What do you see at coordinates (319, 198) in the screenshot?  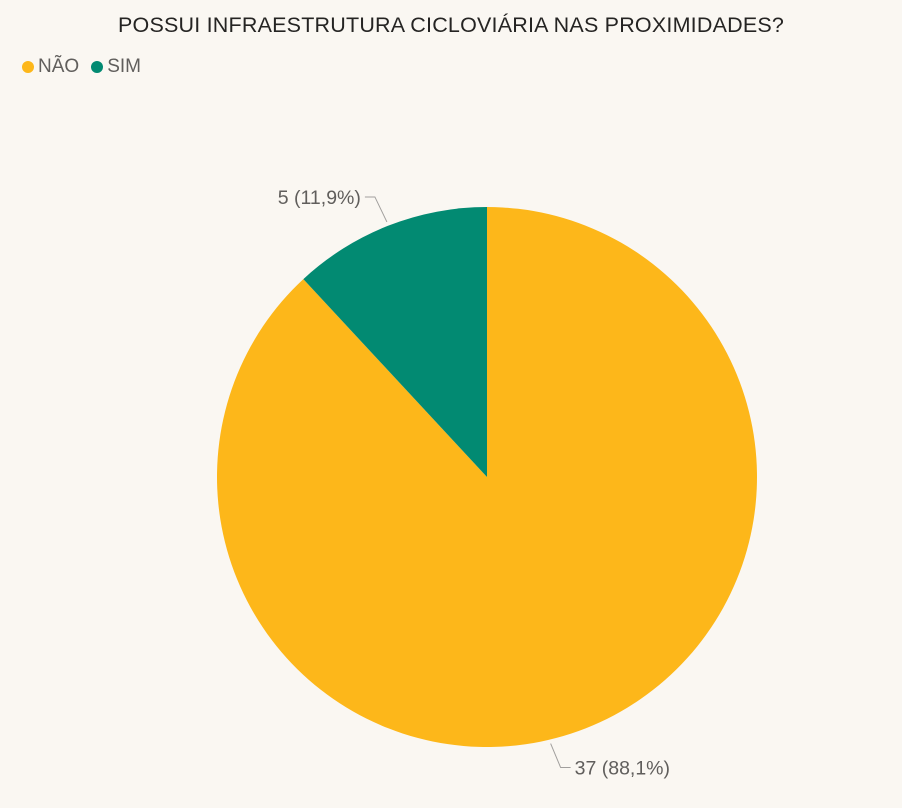 I see `data-label-sim: 5 (11,9%)` at bounding box center [319, 198].